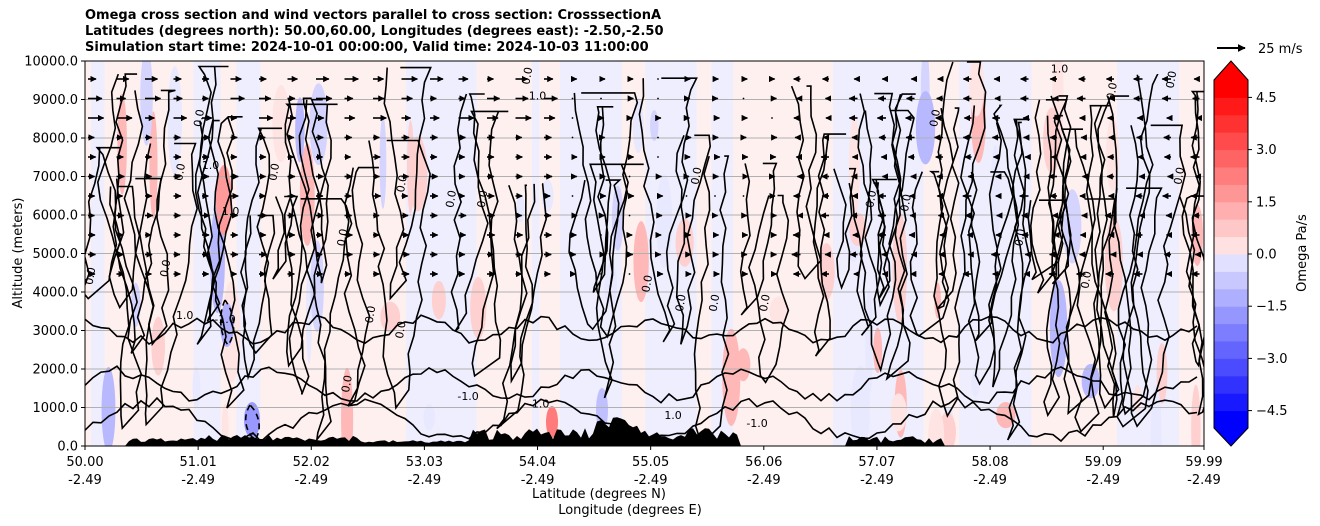 Image resolution: width=1320 pixels, height=526 pixels. Describe the element at coordinates (1280, 49) in the screenshot. I see `reference-vector-label: 25 m/s` at that location.